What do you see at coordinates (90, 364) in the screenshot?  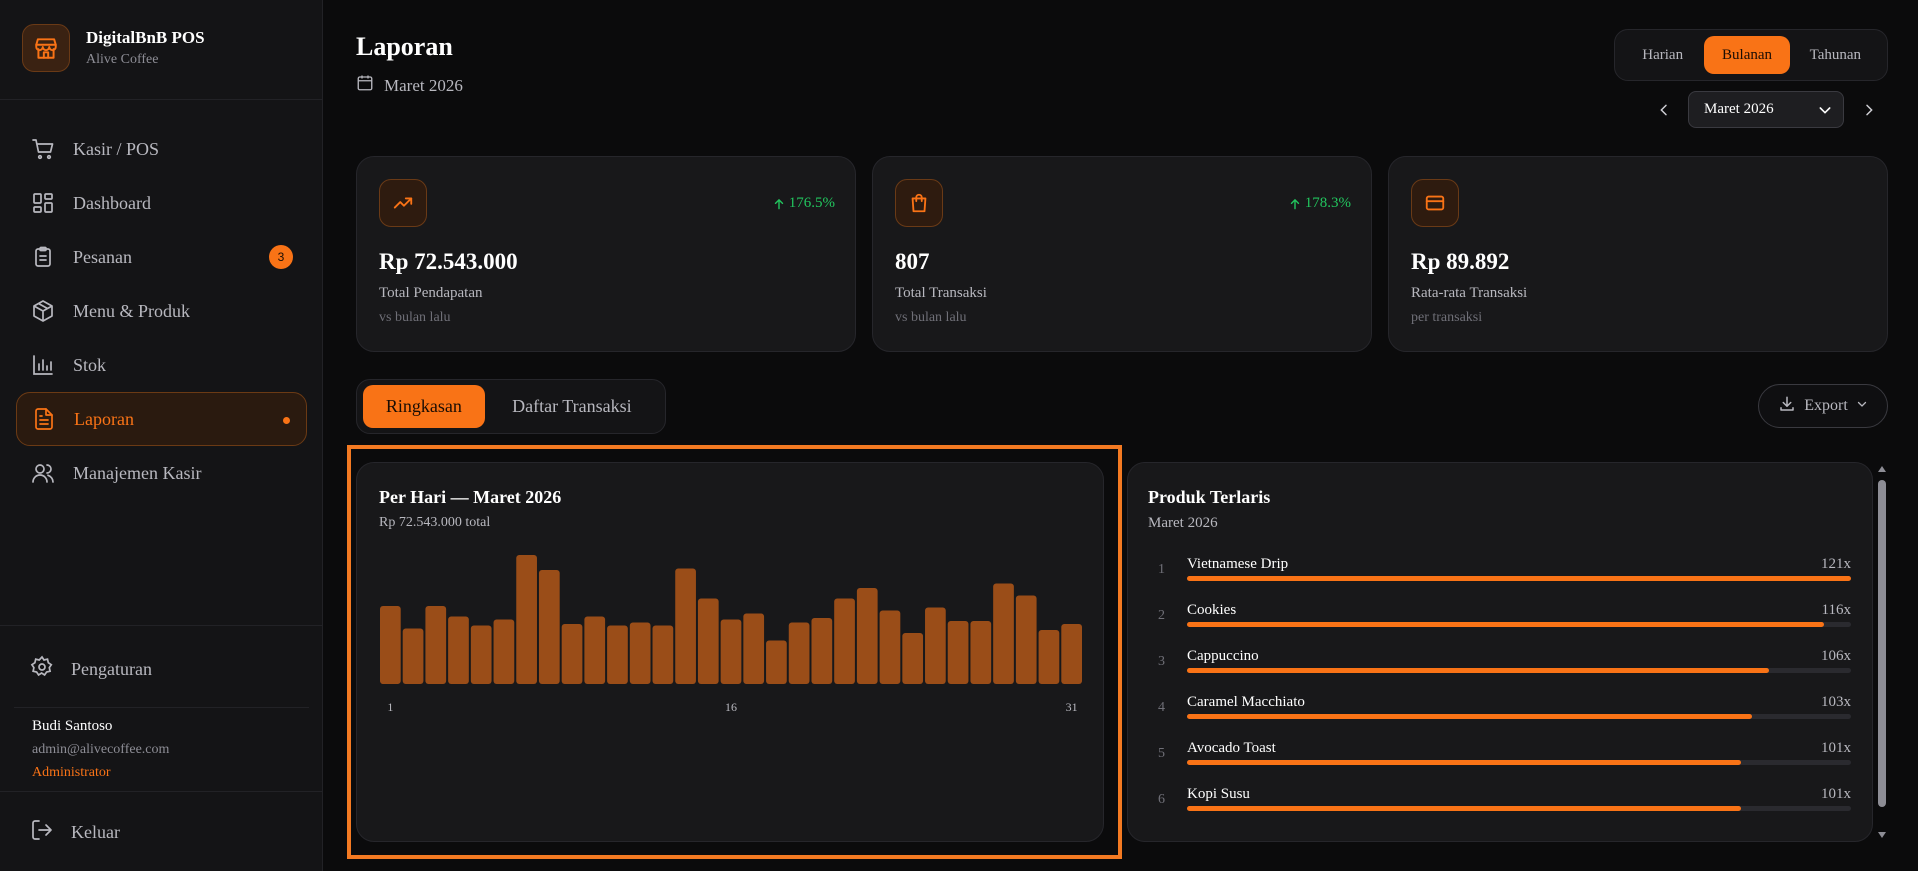 I see `sidebar-item-label: Stok` at bounding box center [90, 364].